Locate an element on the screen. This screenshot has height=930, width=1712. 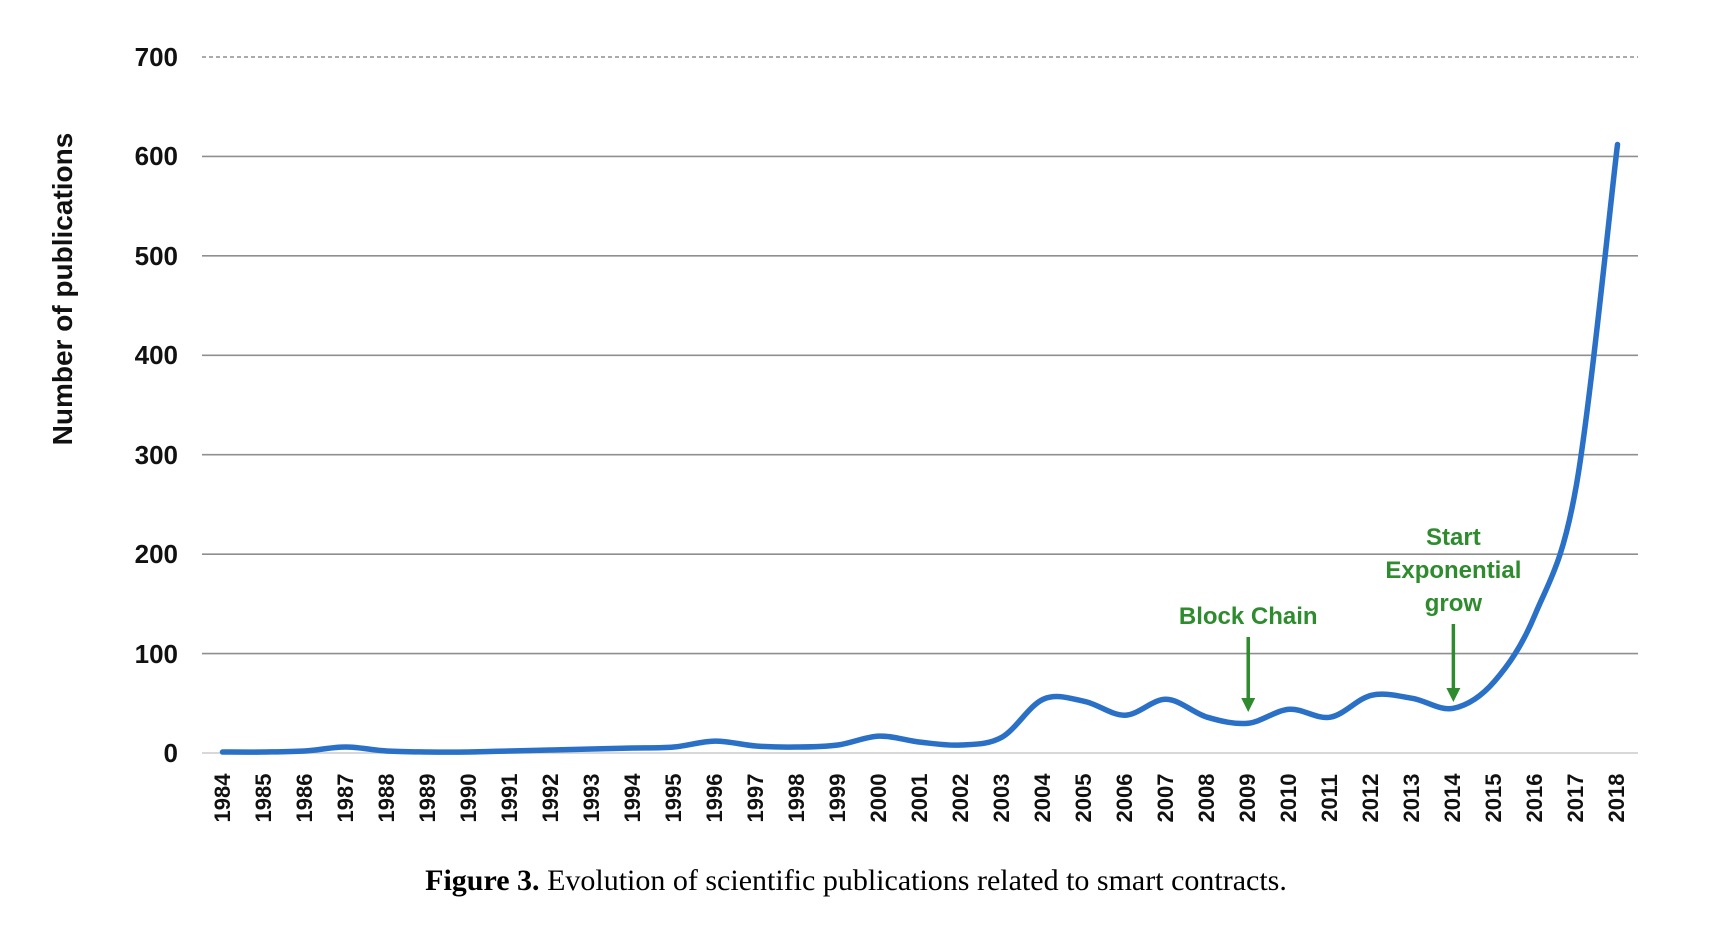
x-tick-label-2000: 2000 is located at coordinates (878, 798).